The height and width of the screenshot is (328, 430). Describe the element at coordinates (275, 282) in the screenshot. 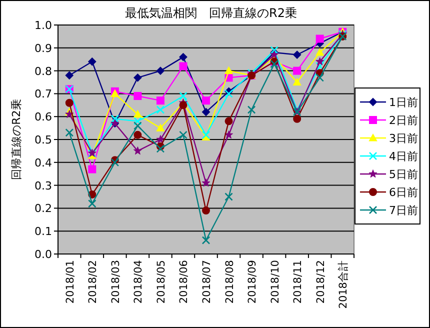

I see `x-tick-label: 2018/10` at that location.